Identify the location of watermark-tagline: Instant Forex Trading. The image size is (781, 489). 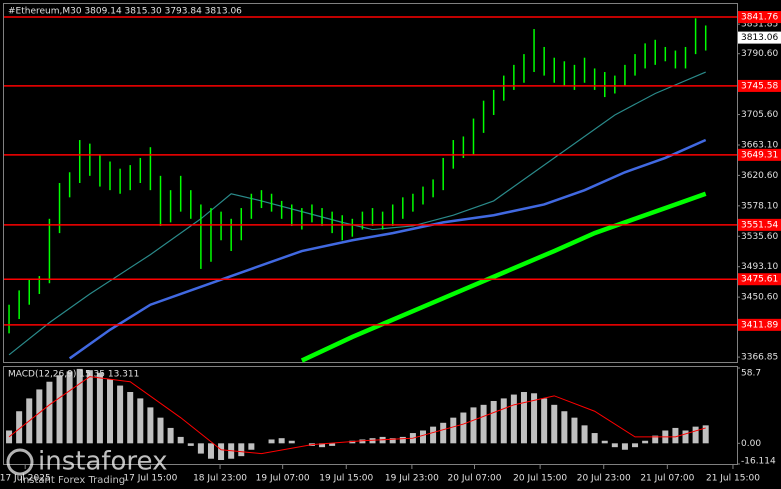
(72, 480).